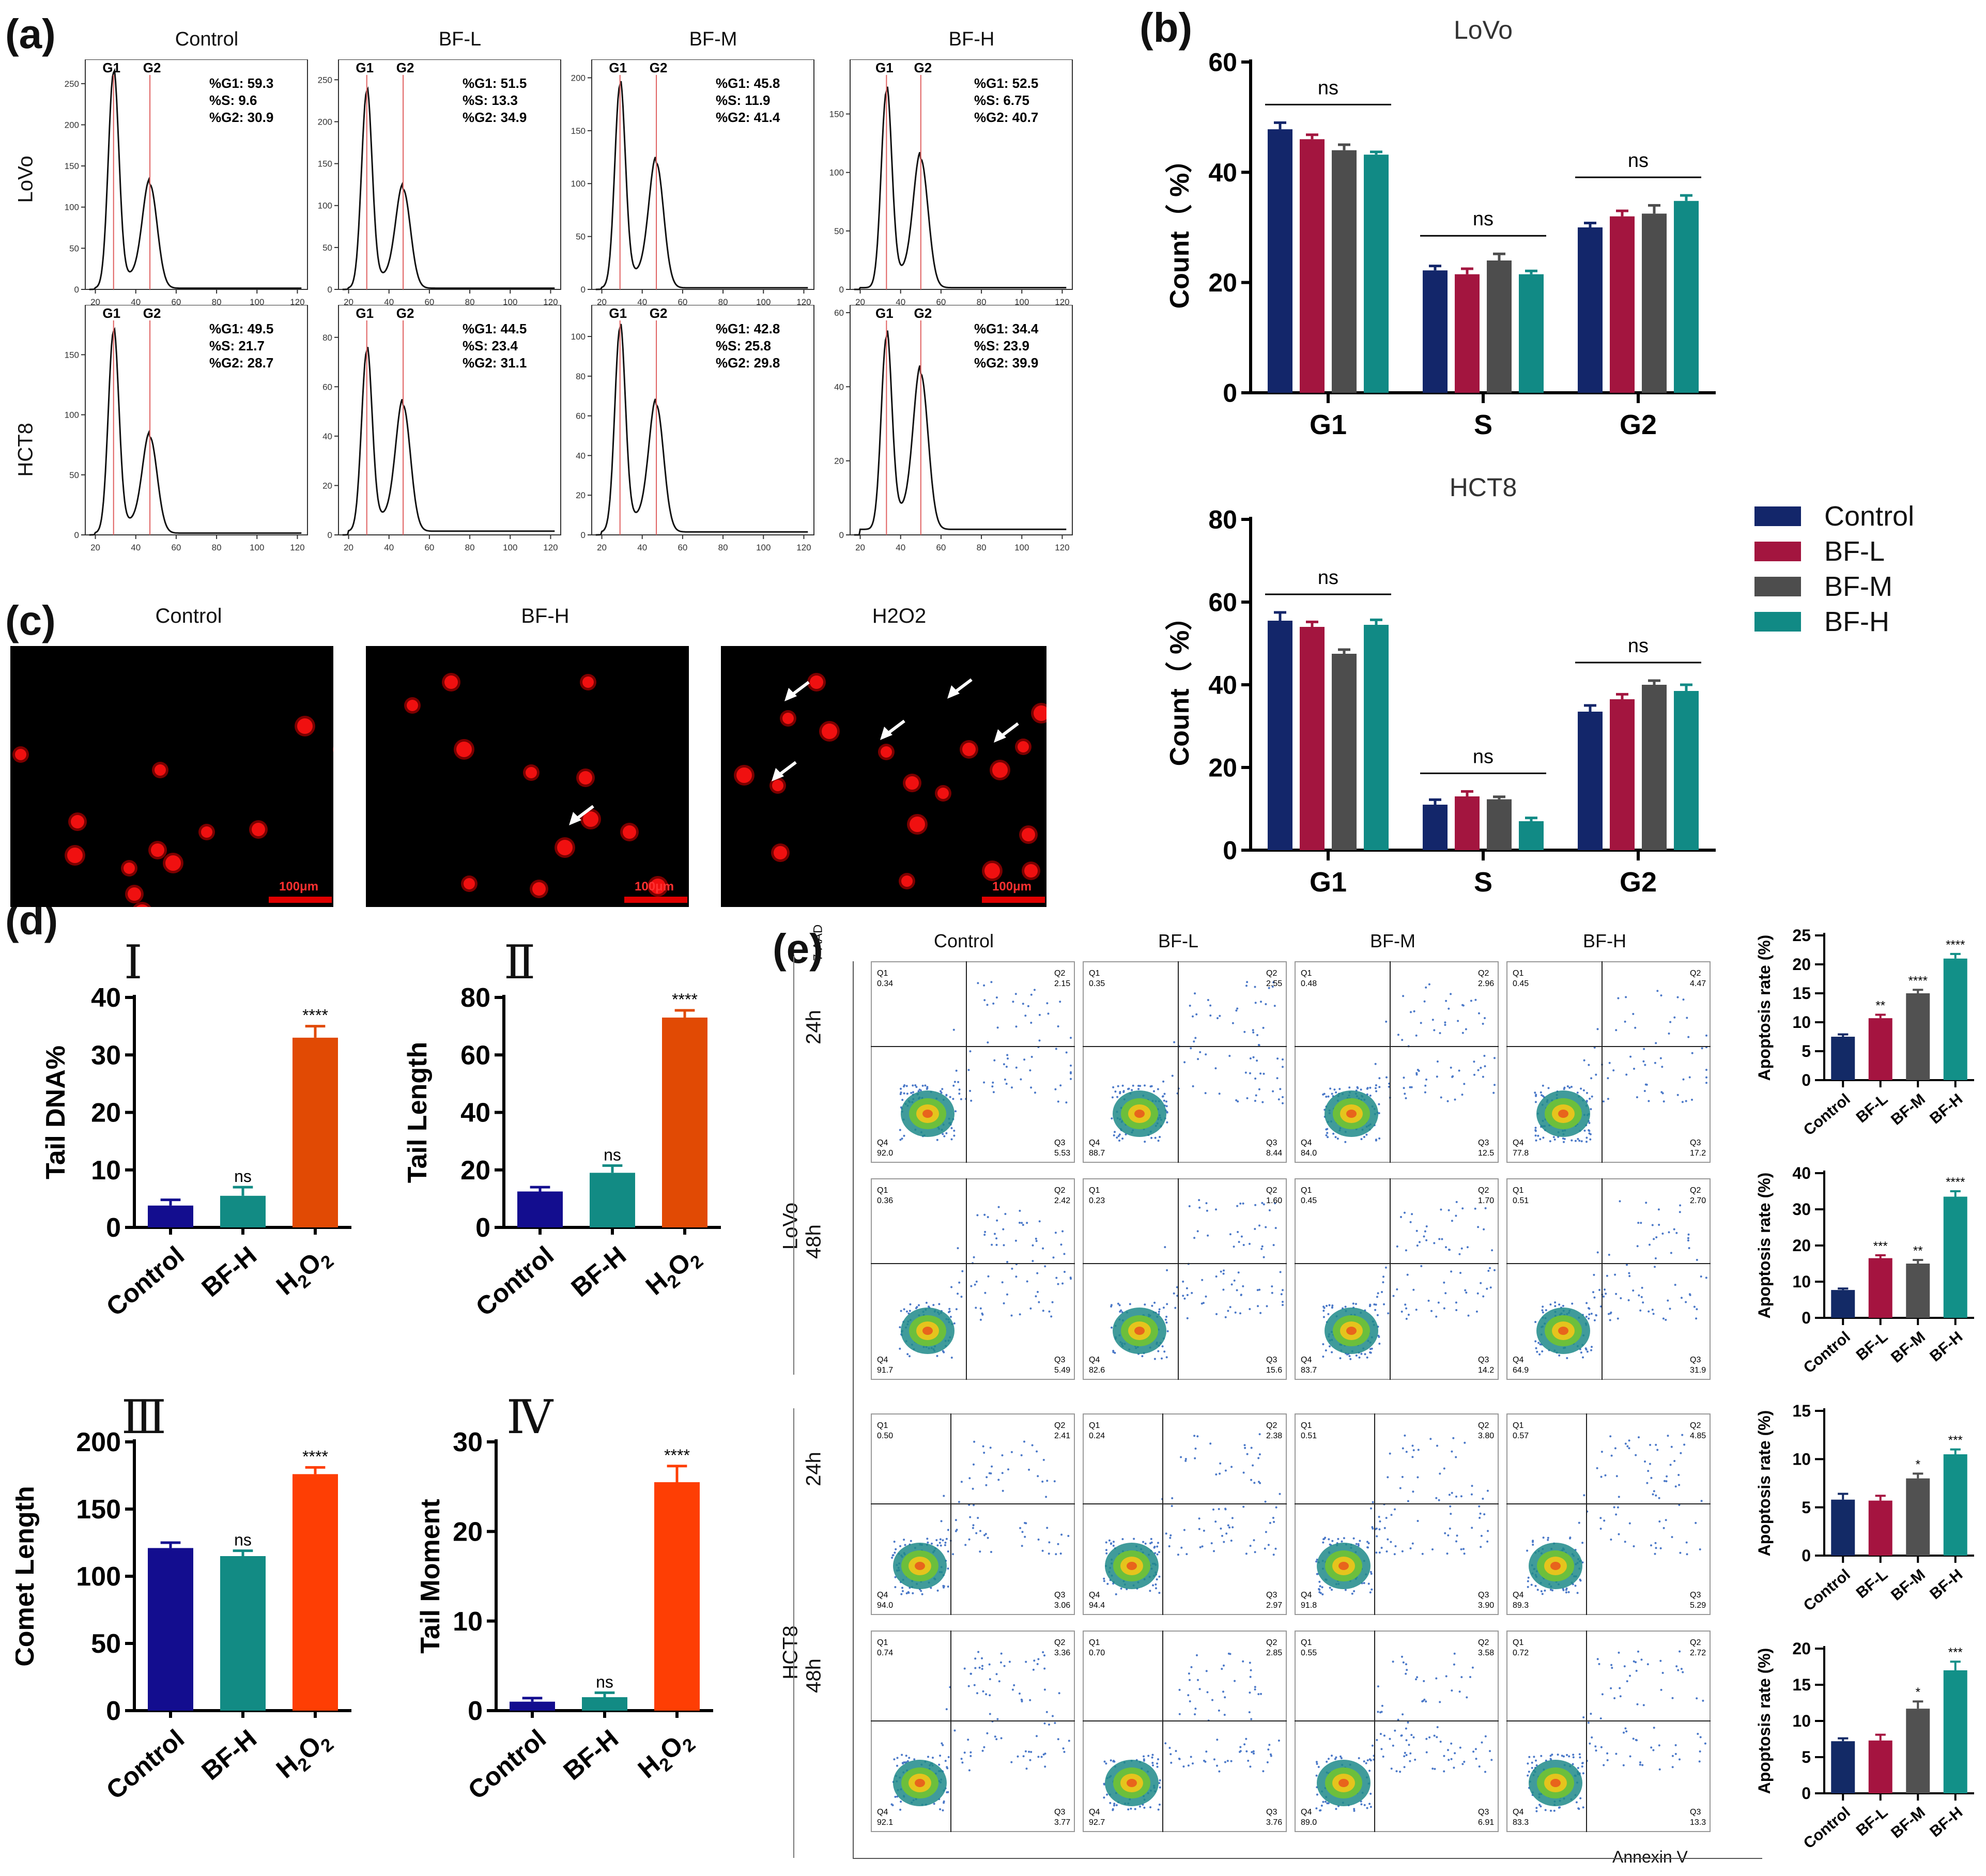  What do you see at coordinates (581, 237) in the screenshot?
I see `hist-y-tick-label: 50` at bounding box center [581, 237].